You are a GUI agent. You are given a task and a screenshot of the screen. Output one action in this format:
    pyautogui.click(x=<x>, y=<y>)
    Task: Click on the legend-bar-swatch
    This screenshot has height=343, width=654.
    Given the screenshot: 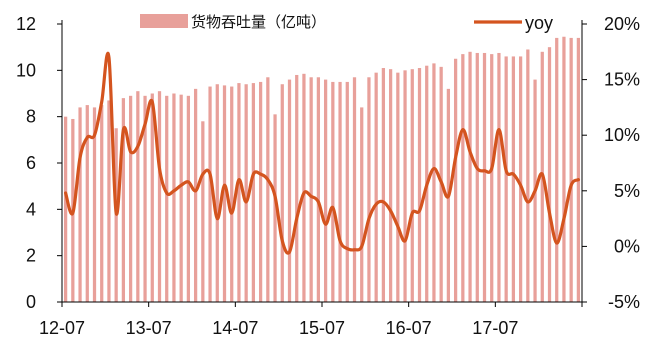 What is the action you would take?
    pyautogui.click(x=164, y=21)
    